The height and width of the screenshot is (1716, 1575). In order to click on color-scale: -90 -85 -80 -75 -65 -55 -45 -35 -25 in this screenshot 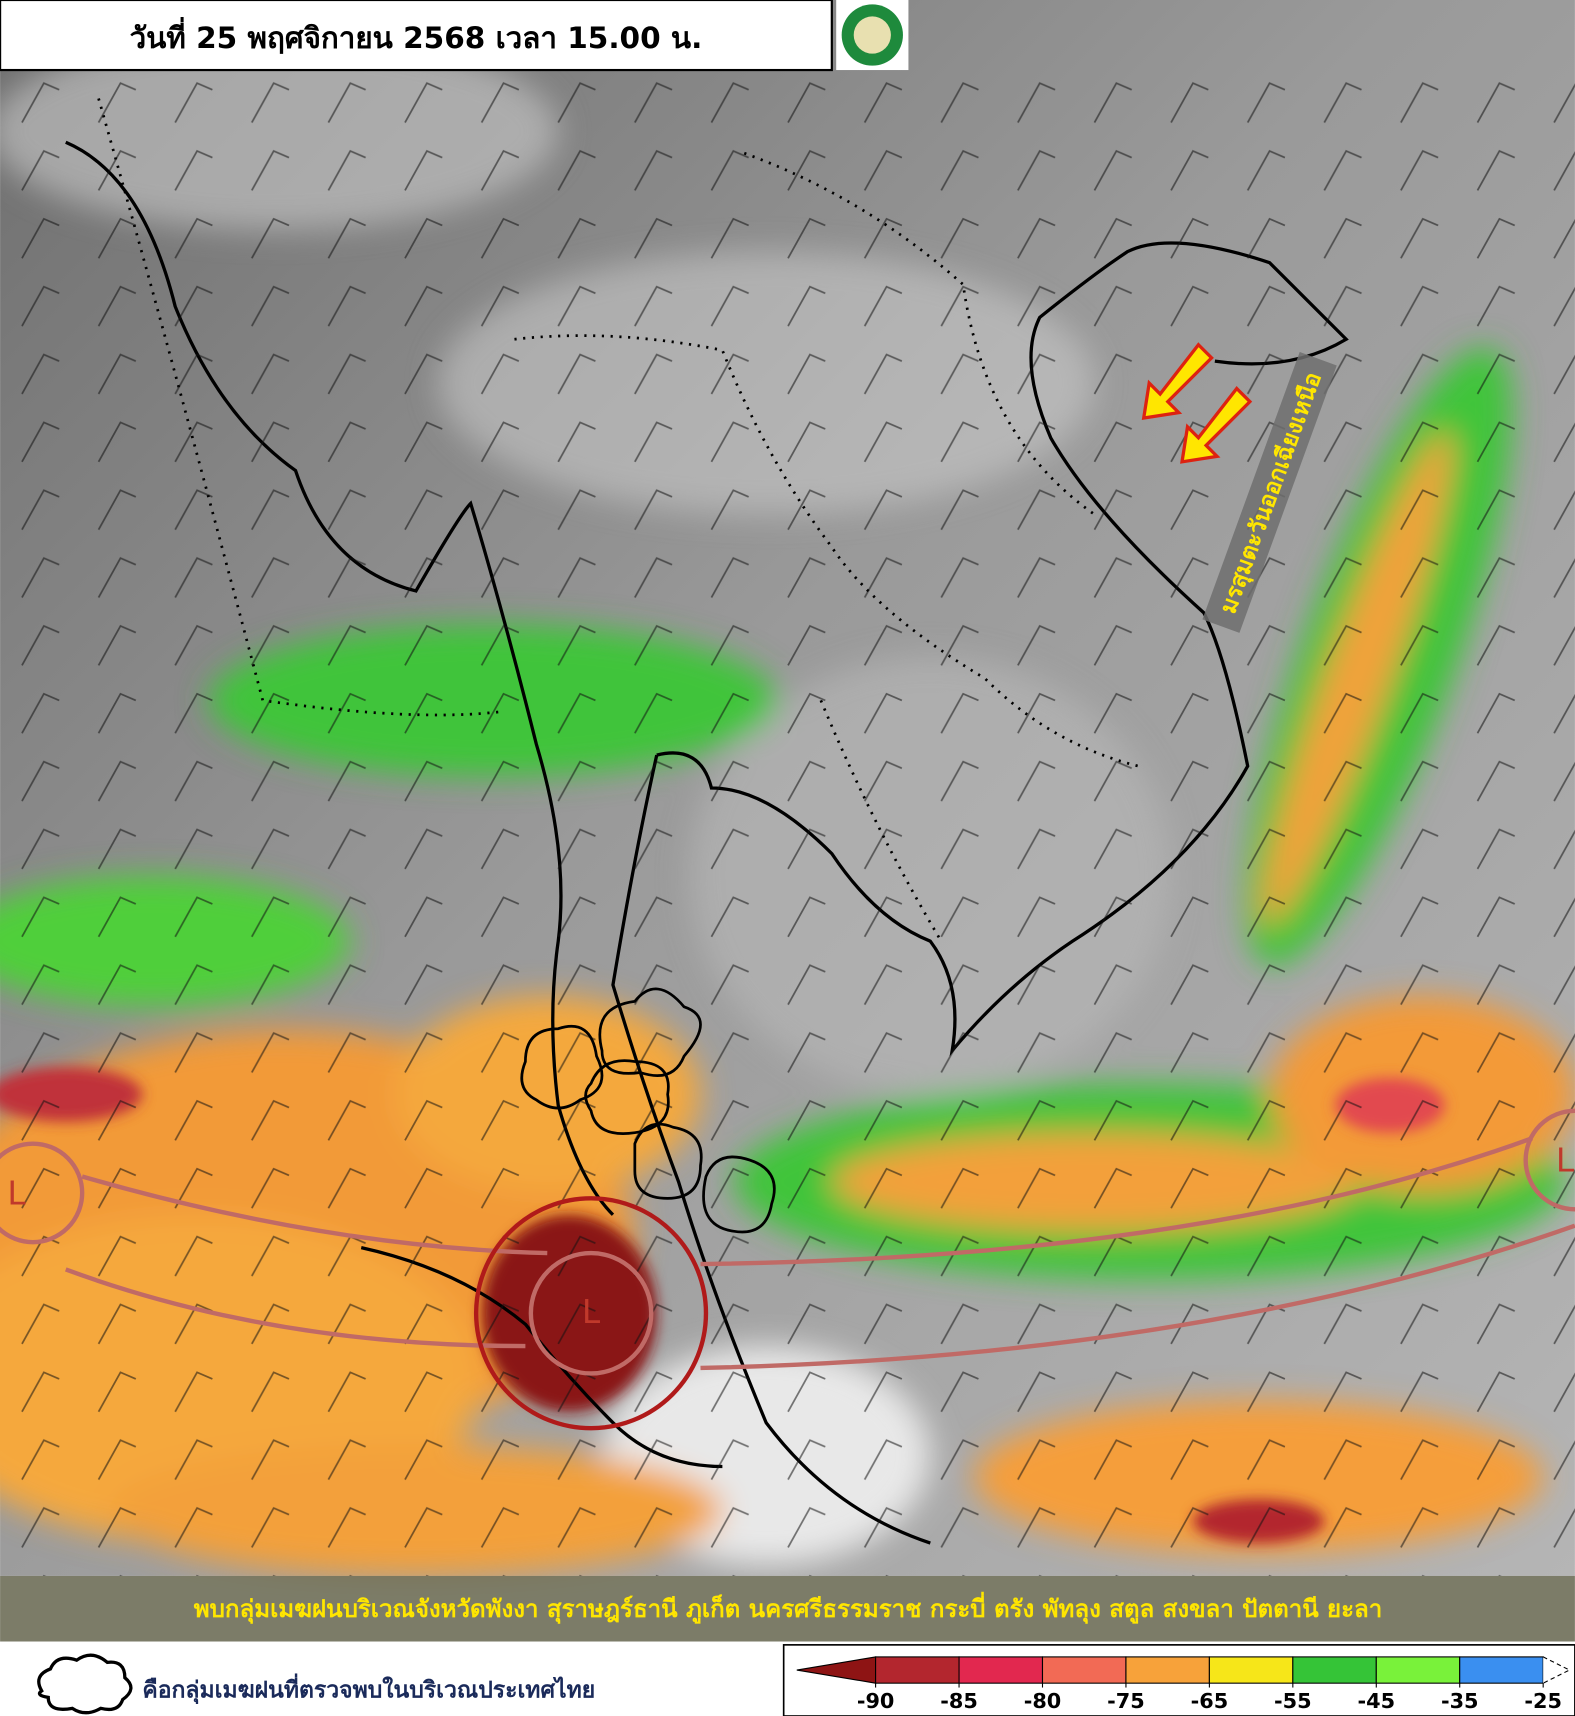, I will do `click(1183, 1684)`.